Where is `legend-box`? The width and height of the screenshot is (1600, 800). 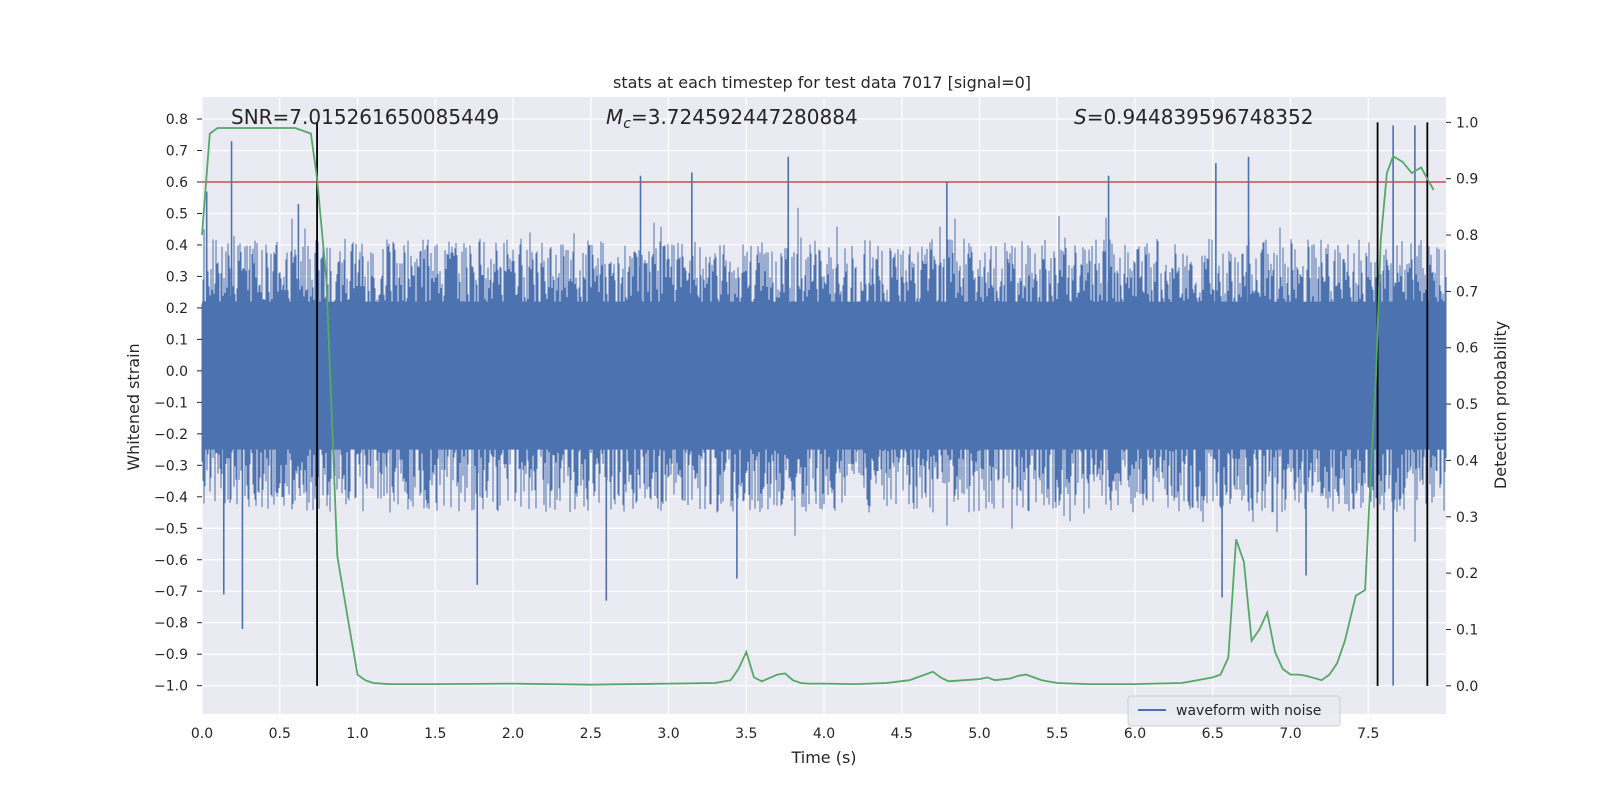 legend-box is located at coordinates (1234, 711).